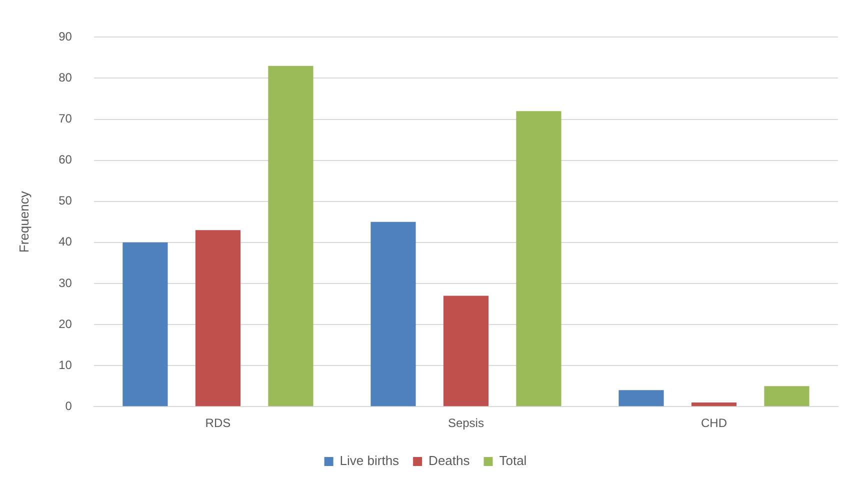 The height and width of the screenshot is (493, 856). I want to click on y-tick-label: 50, so click(65, 201).